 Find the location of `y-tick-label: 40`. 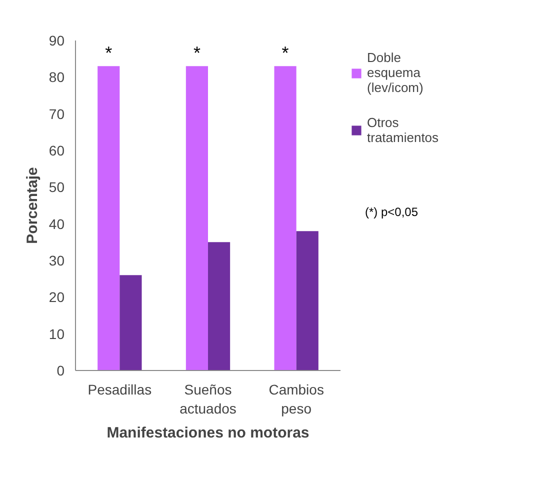

y-tick-label: 40 is located at coordinates (56, 224).